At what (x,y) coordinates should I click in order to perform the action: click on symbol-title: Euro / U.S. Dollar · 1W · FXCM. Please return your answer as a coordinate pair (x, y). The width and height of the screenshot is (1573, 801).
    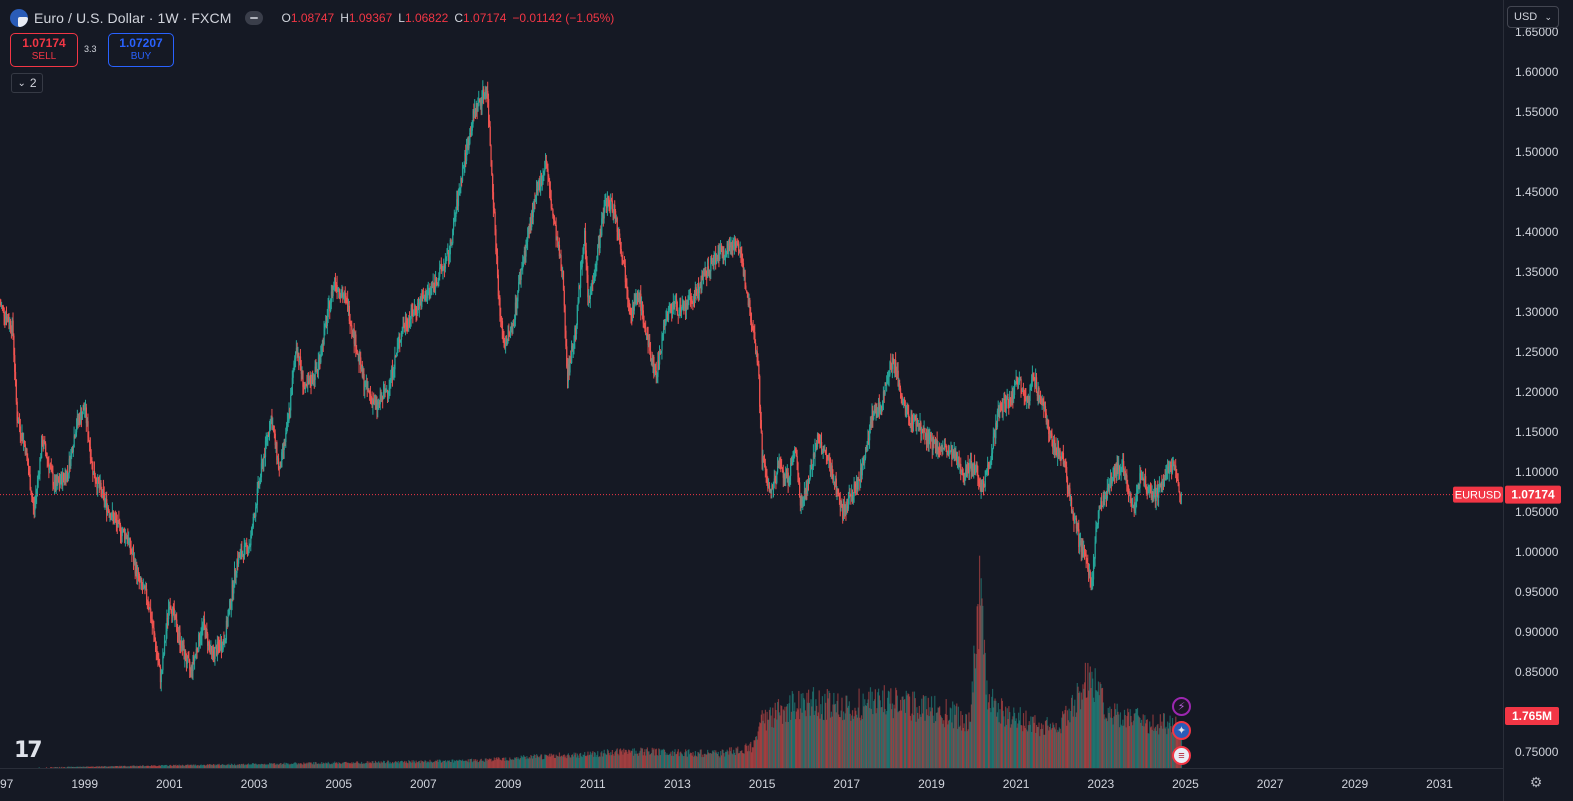
    Looking at the image, I should click on (133, 18).